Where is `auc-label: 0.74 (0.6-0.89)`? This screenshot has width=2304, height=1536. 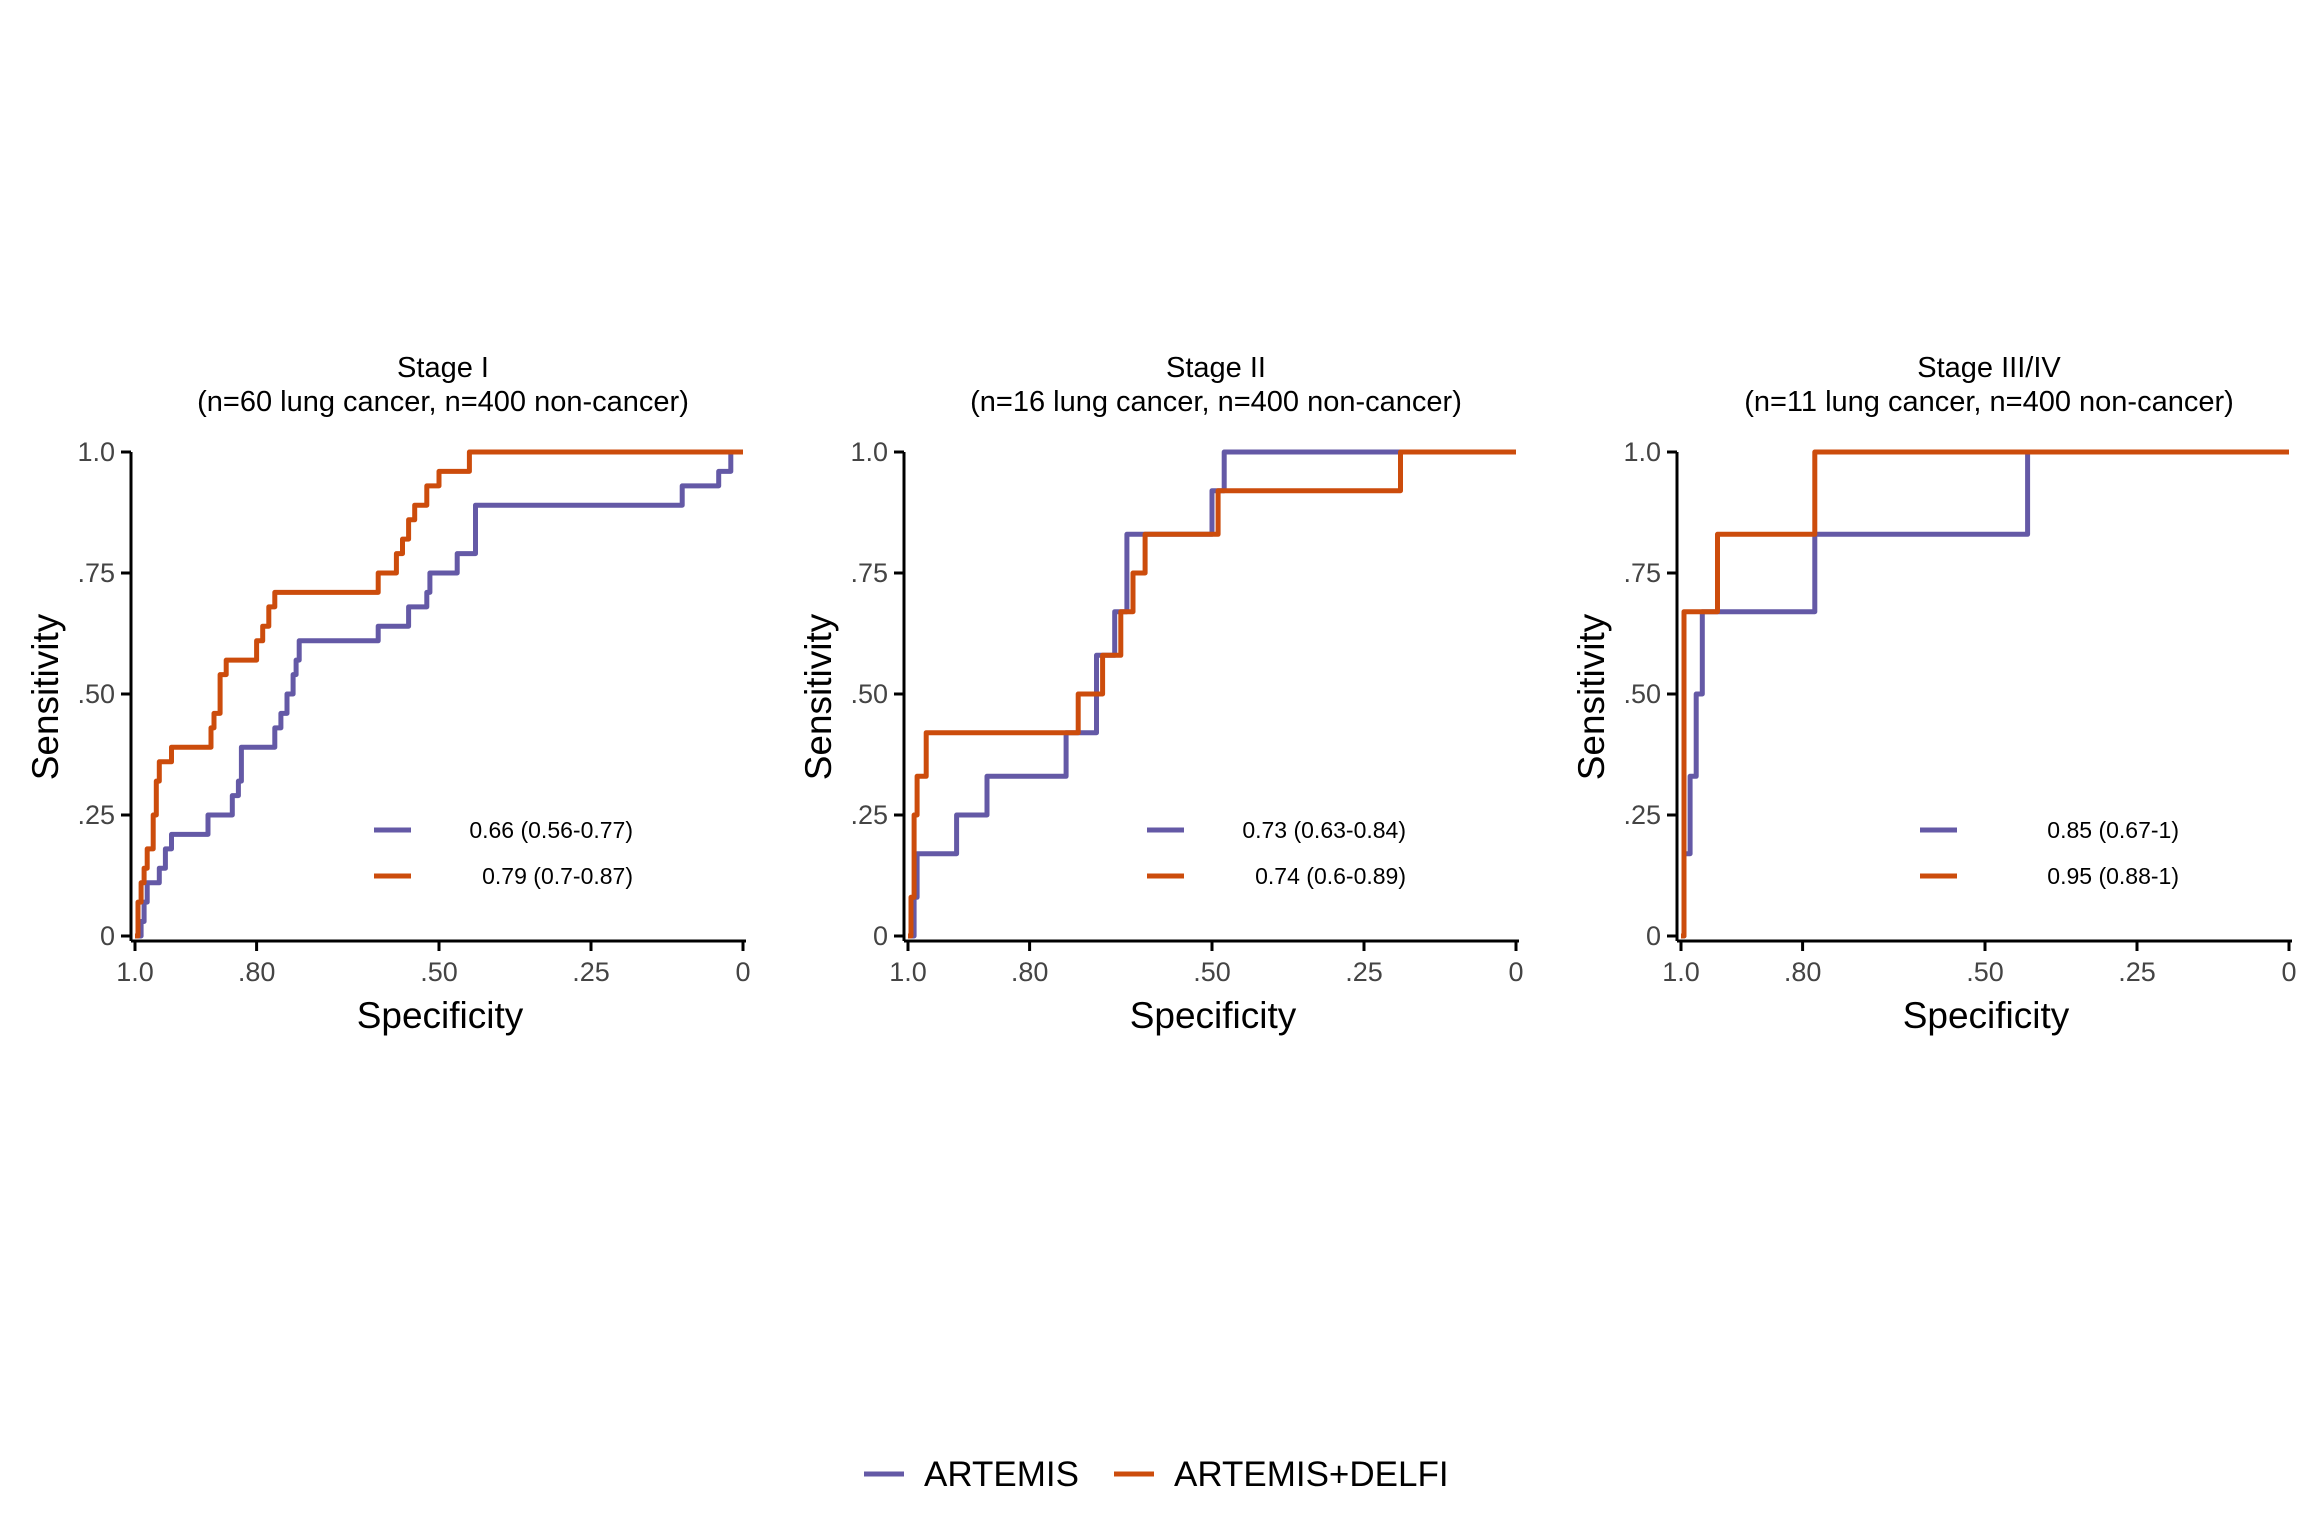
auc-label: 0.74 (0.6-0.89) is located at coordinates (1330, 876).